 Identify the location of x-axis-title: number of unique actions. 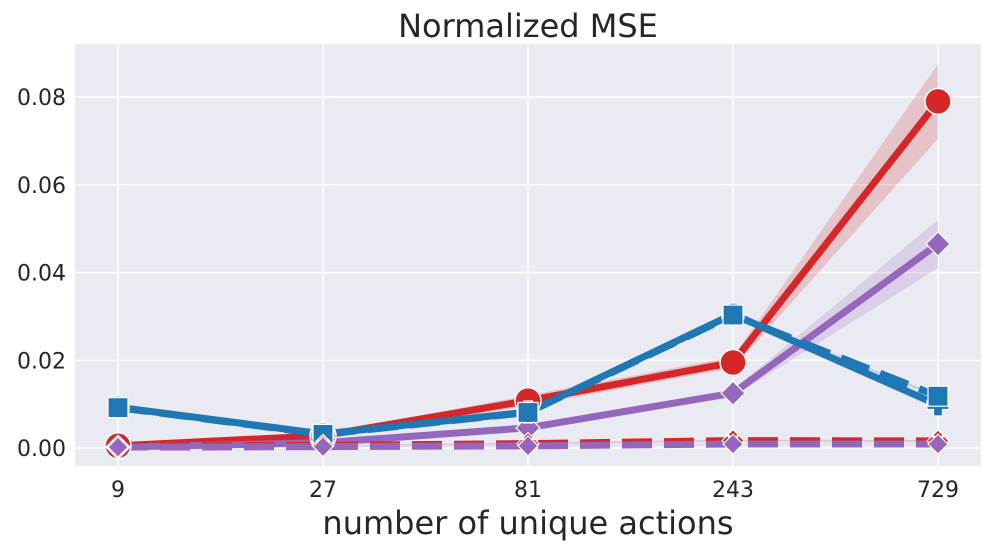
(527, 523).